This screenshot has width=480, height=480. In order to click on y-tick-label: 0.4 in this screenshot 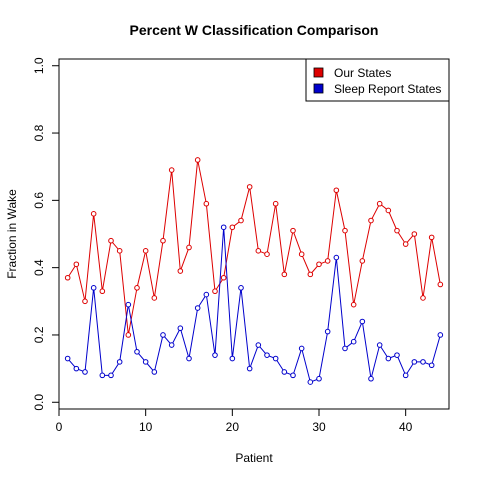, I will do `click(39, 267)`.